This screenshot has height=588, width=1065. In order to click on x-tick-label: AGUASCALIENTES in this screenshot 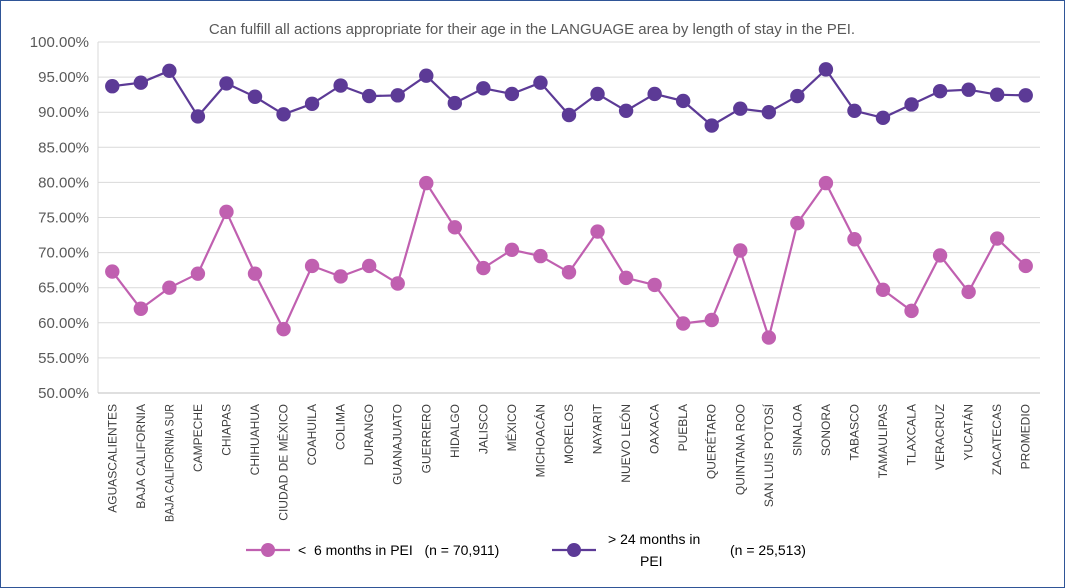, I will do `click(112, 458)`.